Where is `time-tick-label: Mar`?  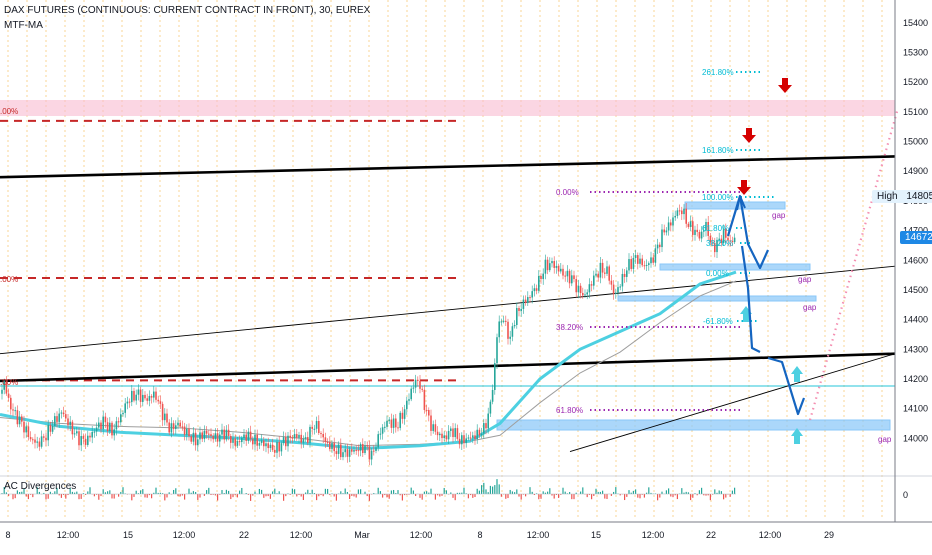 time-tick-label: Mar is located at coordinates (362, 535).